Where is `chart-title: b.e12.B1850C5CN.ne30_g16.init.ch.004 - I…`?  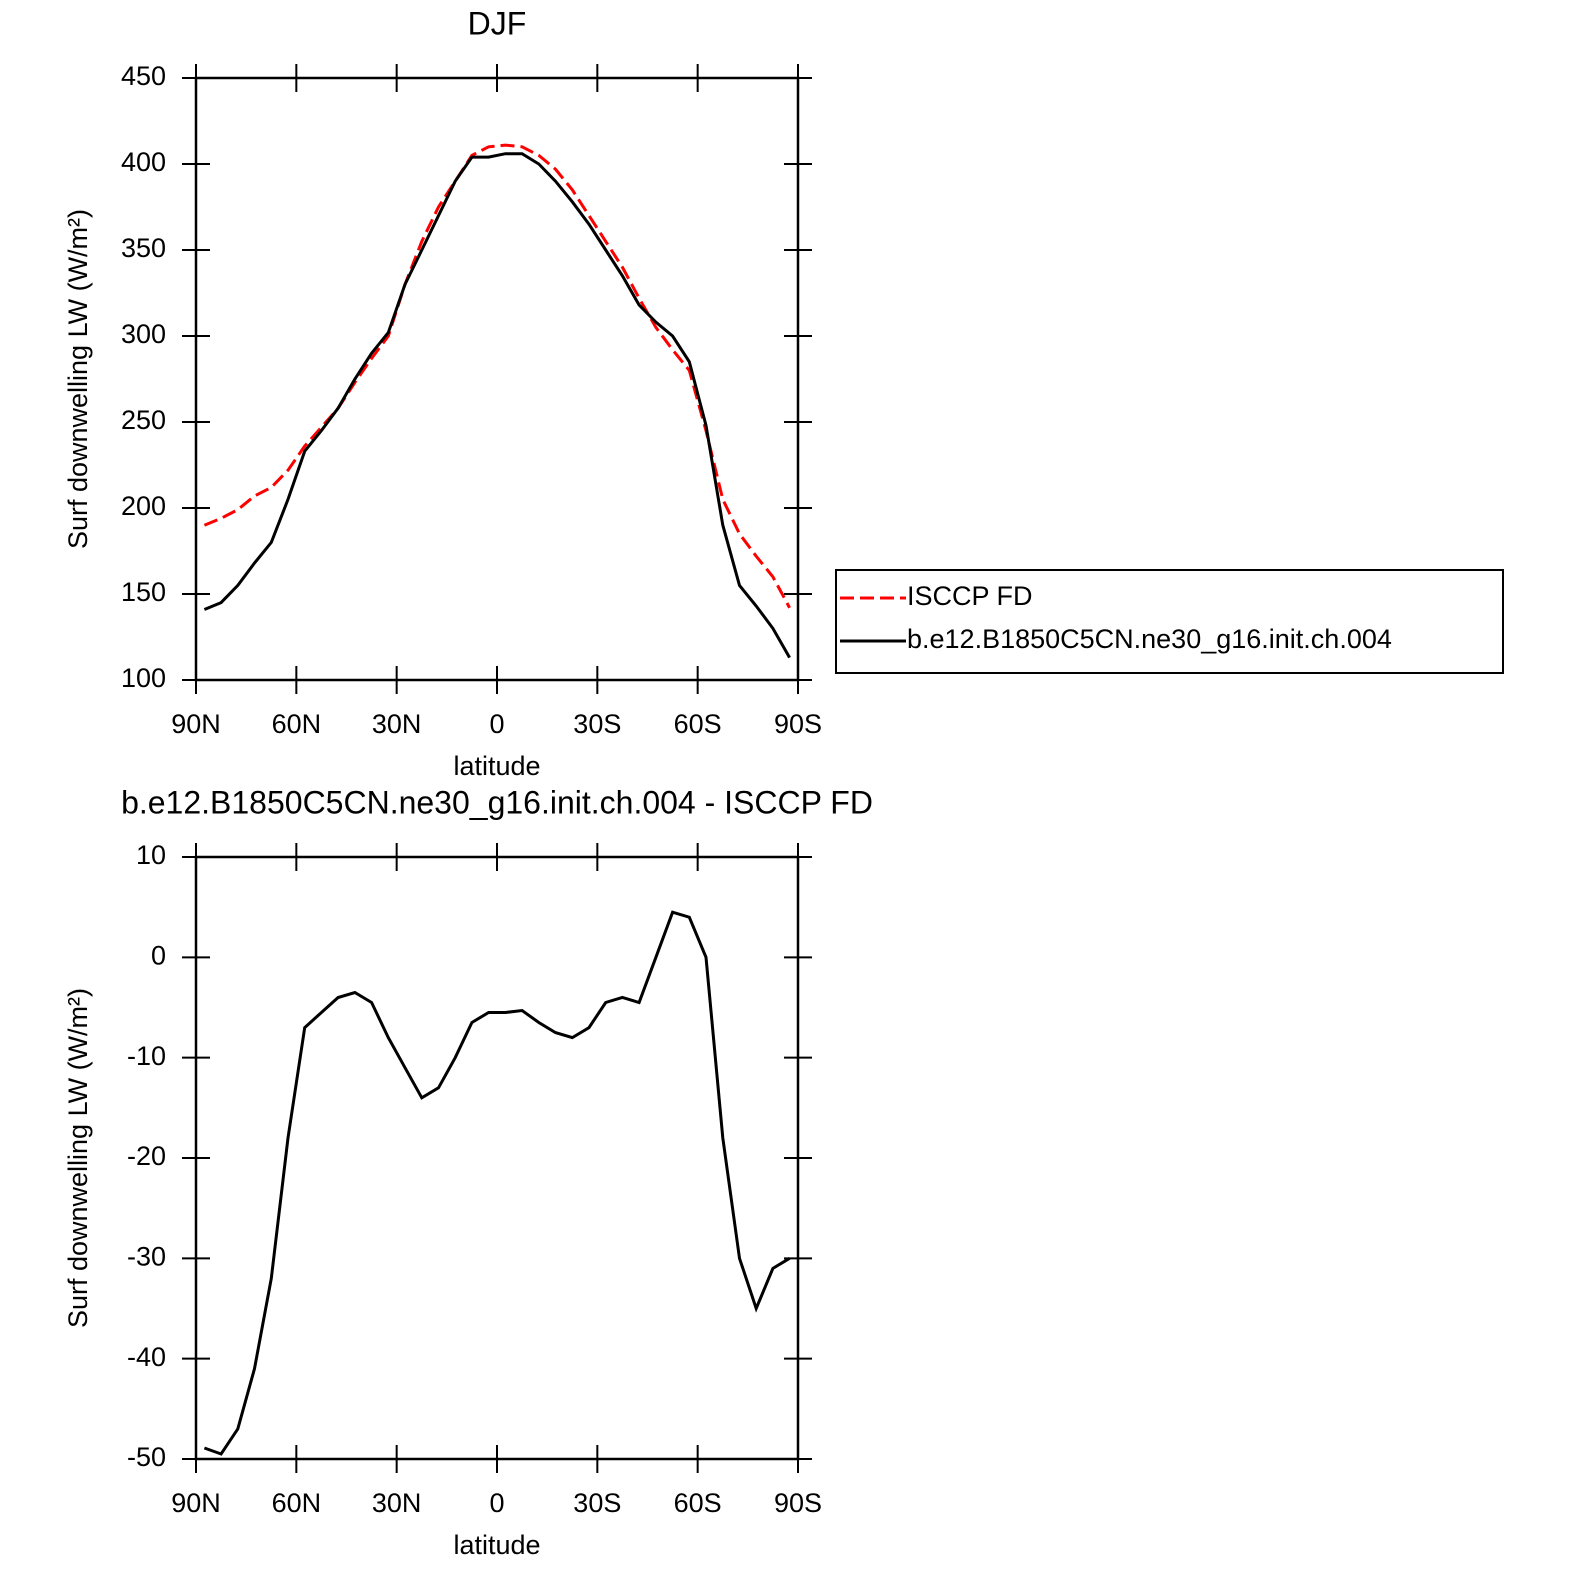
chart-title: b.e12.B1850C5CN.ne30_g16.init.ch.004 - I… is located at coordinates (497, 802).